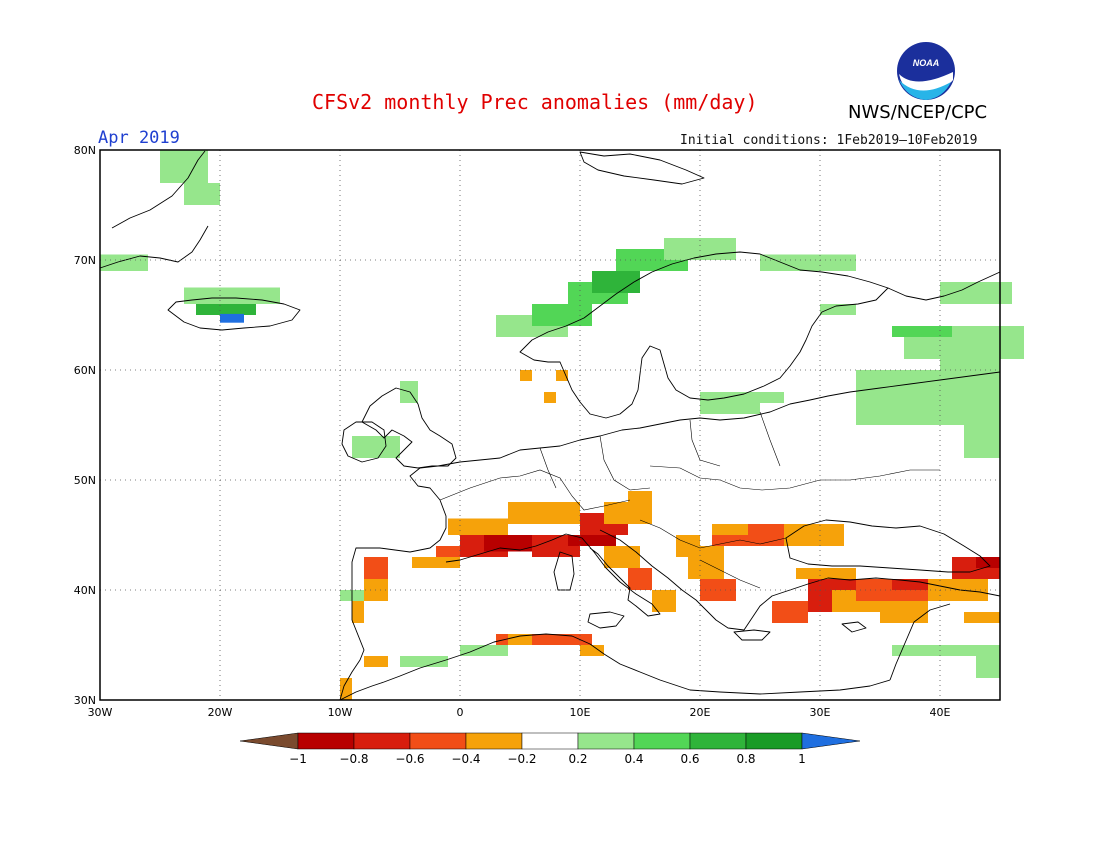  I want to click on coastline-iceland, so click(234, 314).